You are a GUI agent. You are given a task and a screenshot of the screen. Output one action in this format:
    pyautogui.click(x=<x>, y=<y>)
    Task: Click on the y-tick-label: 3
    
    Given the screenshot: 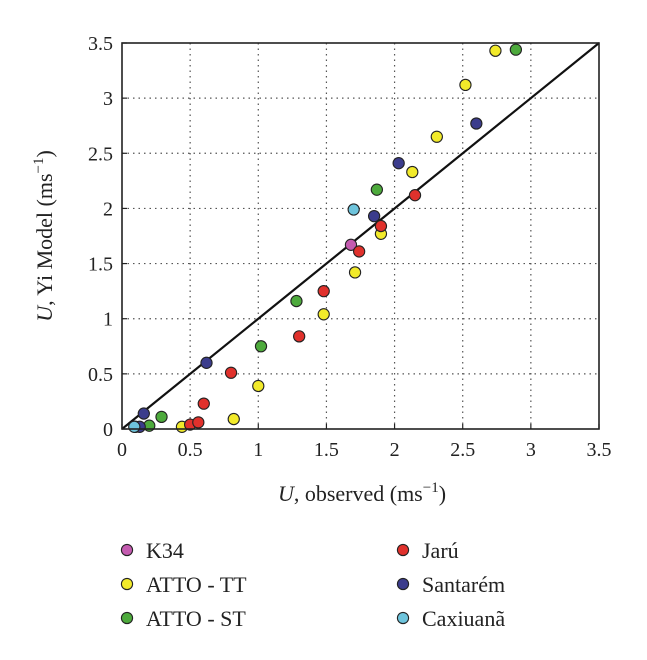 What is the action you would take?
    pyautogui.click(x=108, y=99)
    